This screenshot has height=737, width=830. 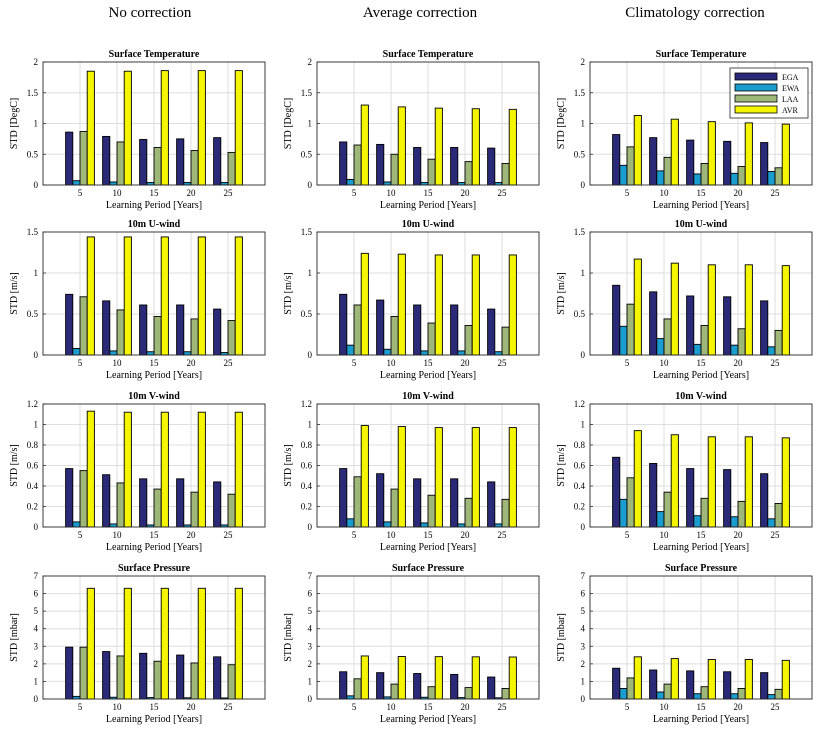 What do you see at coordinates (579, 404) in the screenshot?
I see `y-tick-label: 1.2` at bounding box center [579, 404].